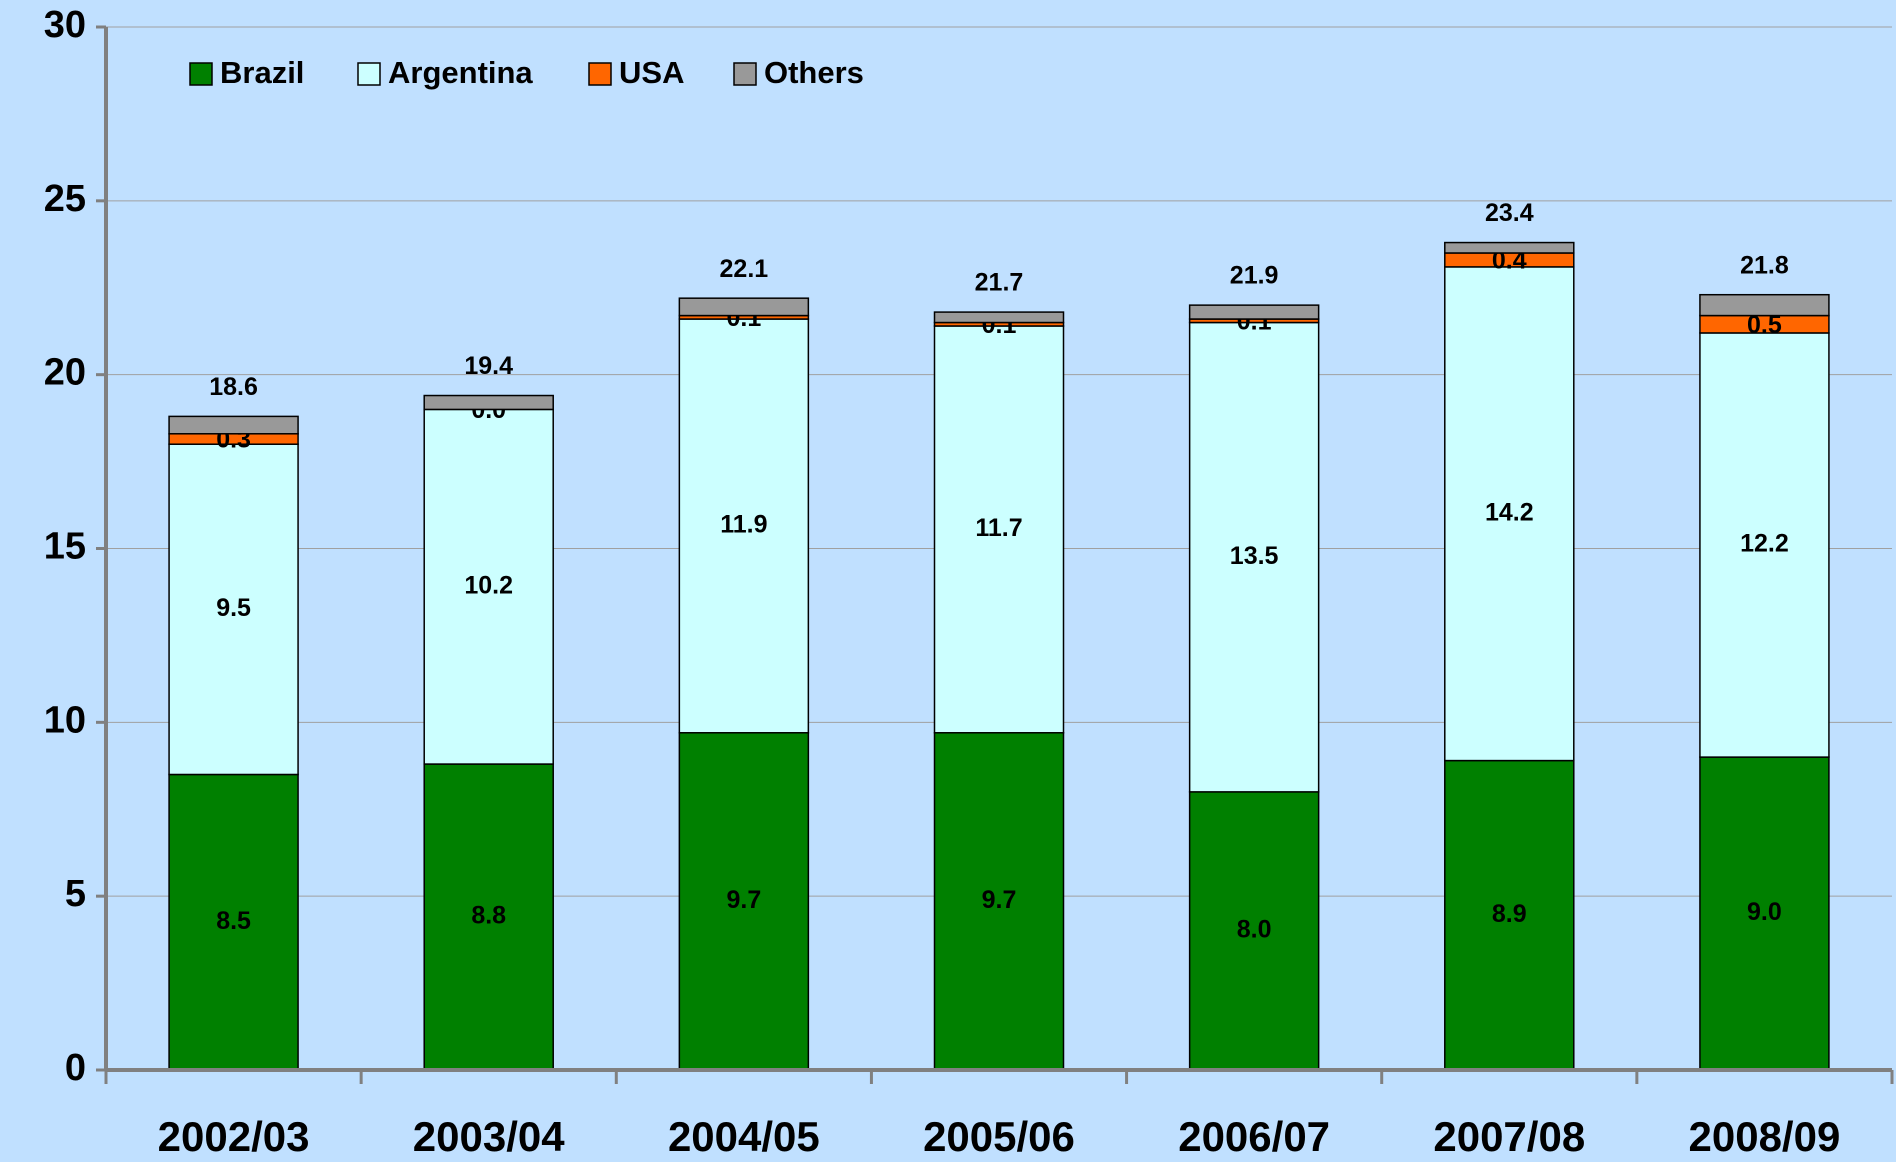 This screenshot has height=1162, width=1896. I want to click on data-label: 14.2, so click(1509, 512).